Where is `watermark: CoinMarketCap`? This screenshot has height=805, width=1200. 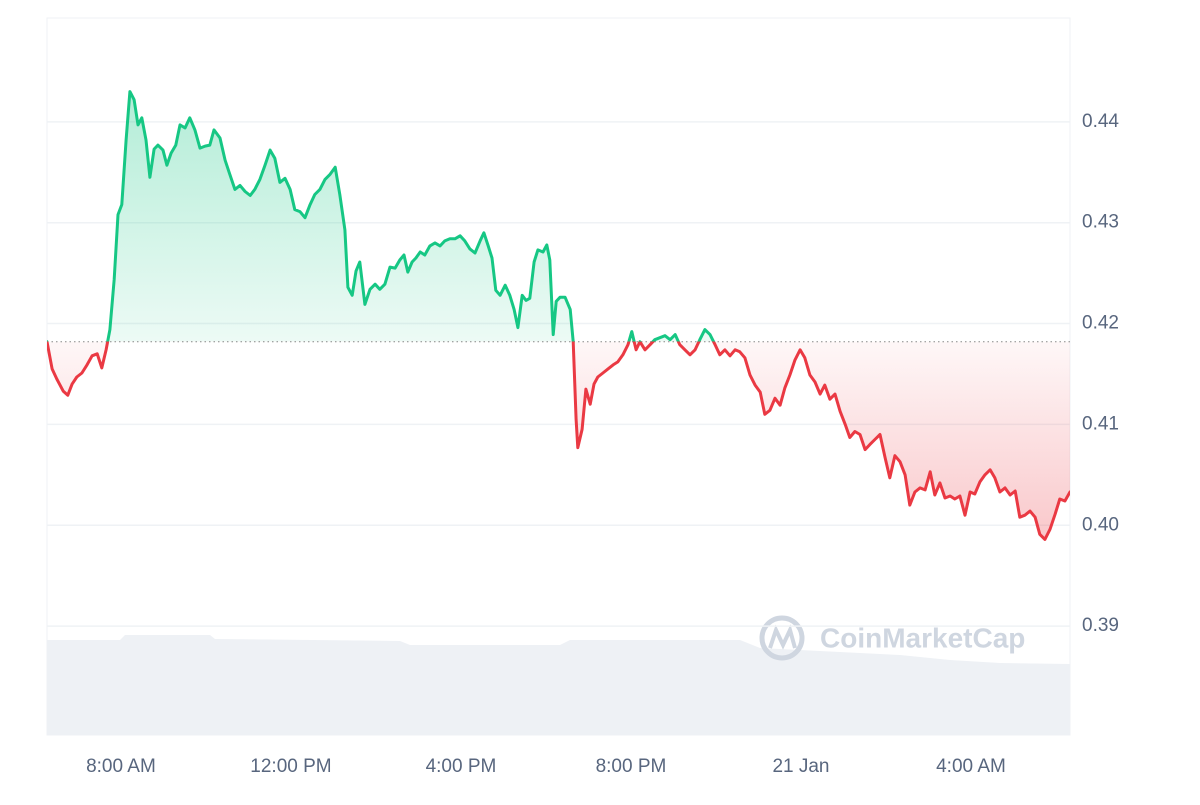
watermark: CoinMarketCap is located at coordinates (892, 638).